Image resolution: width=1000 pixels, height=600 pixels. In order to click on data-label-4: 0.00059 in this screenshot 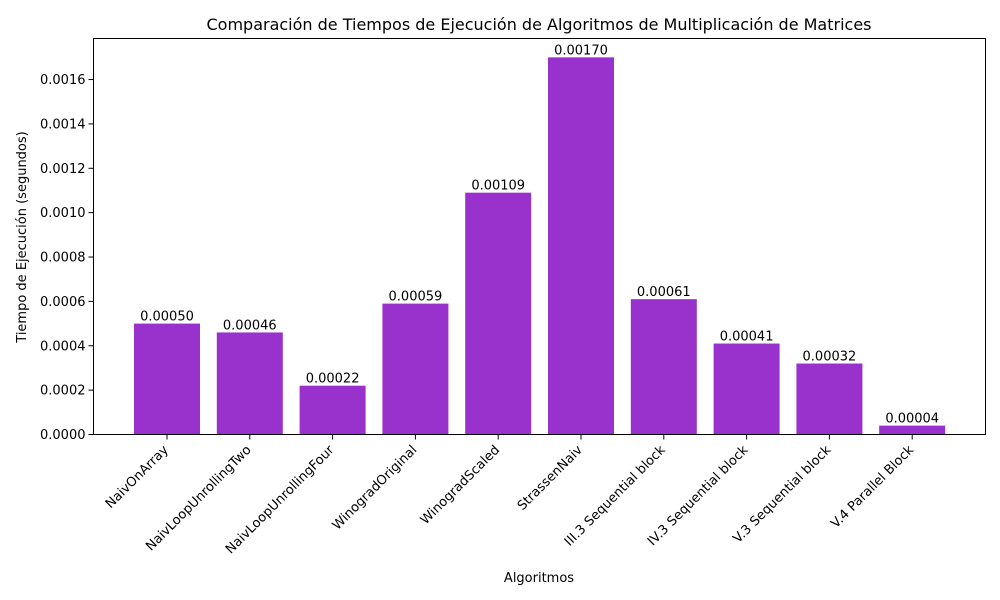, I will do `click(416, 297)`.